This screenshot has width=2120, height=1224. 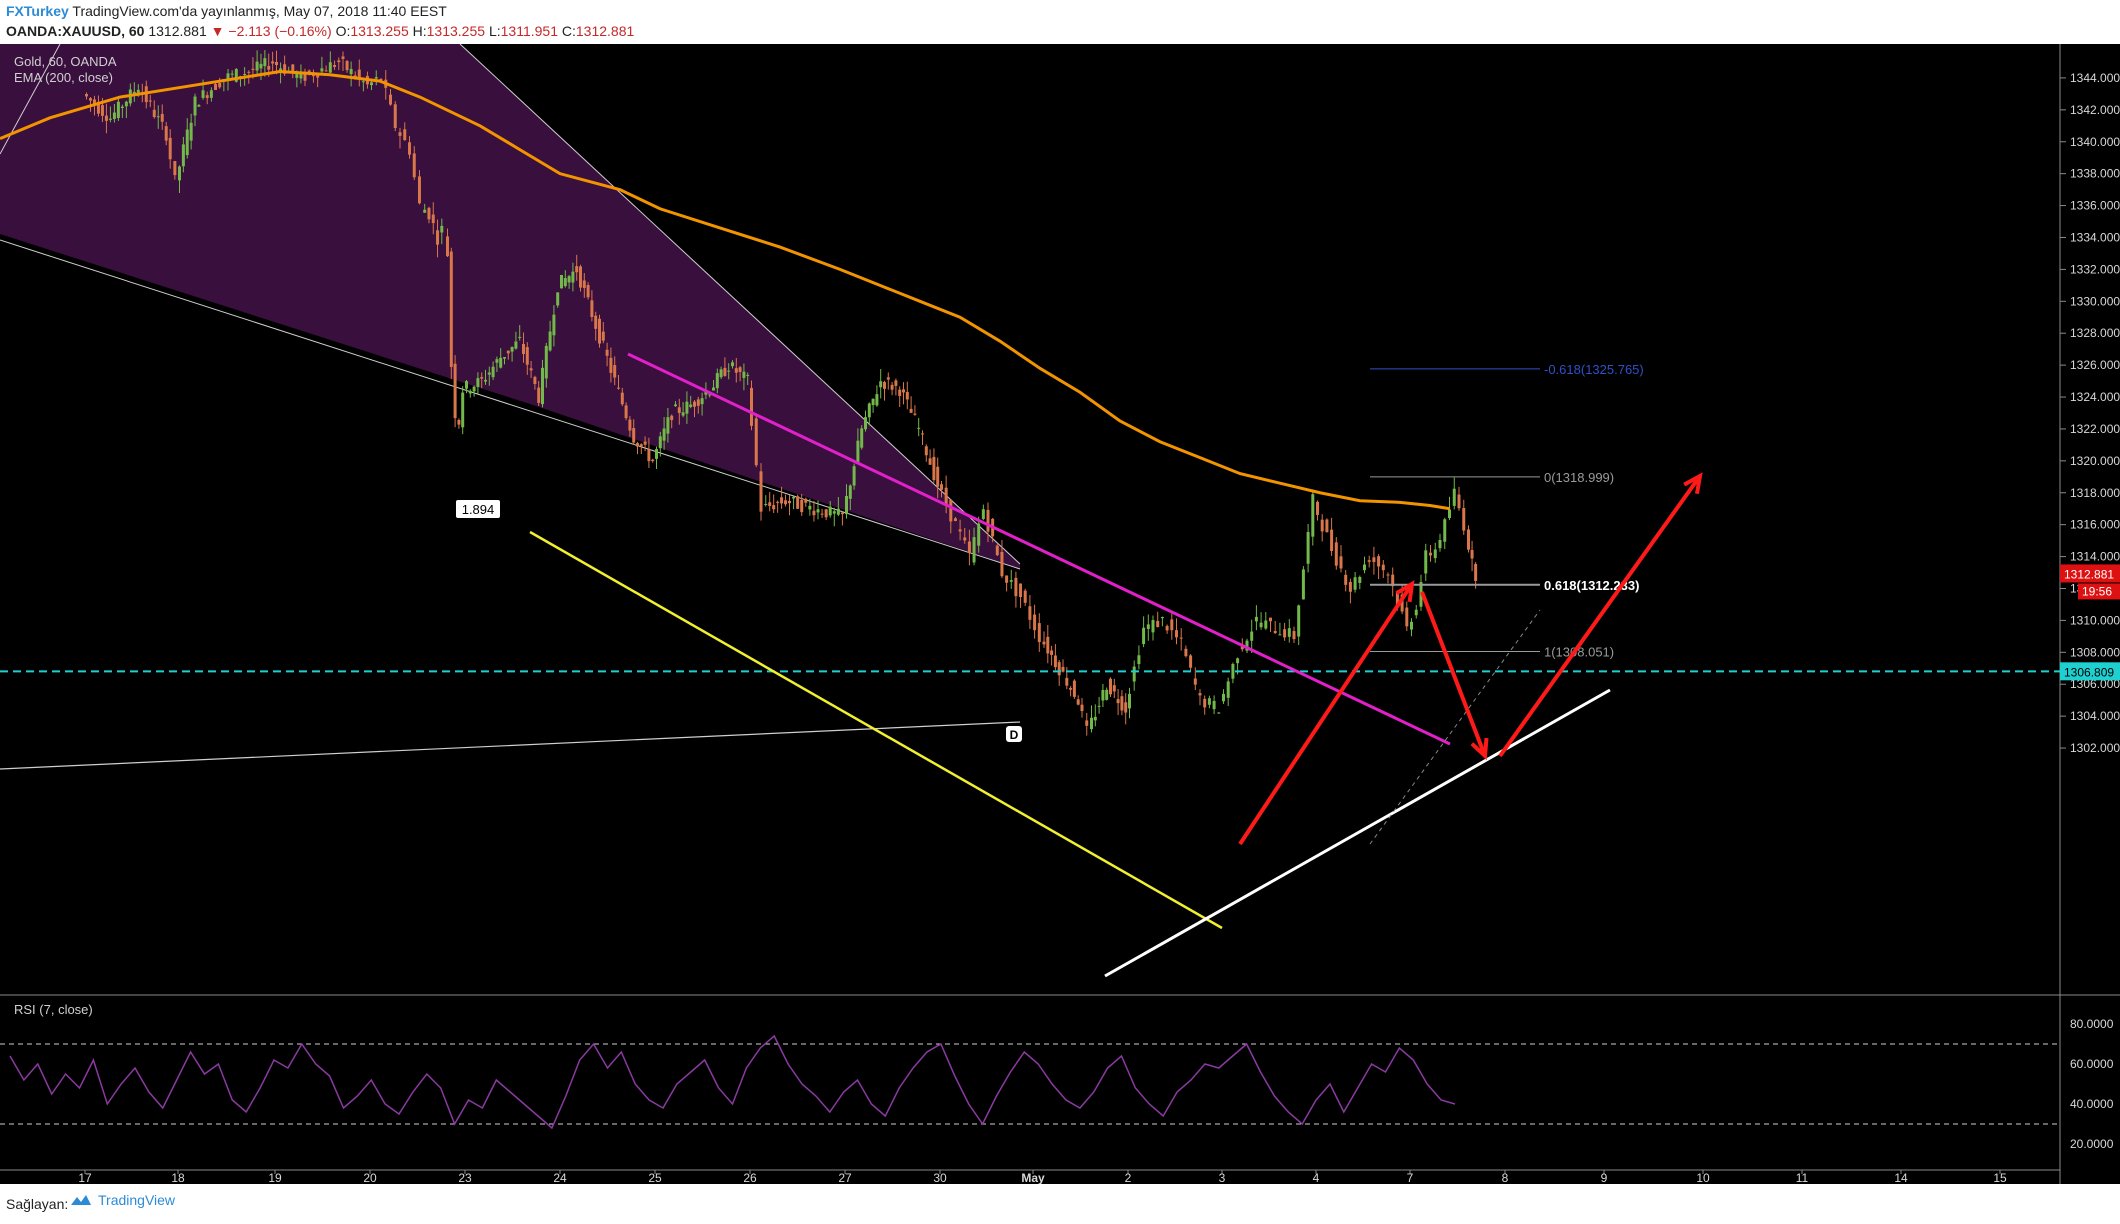 I want to click on last-price: 1312.881, so click(x=177, y=31).